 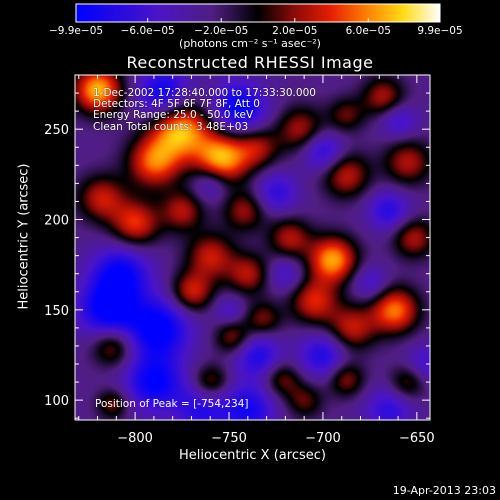 I want to click on colorbar-tick-label: −2.0e−05, so click(x=221, y=31).